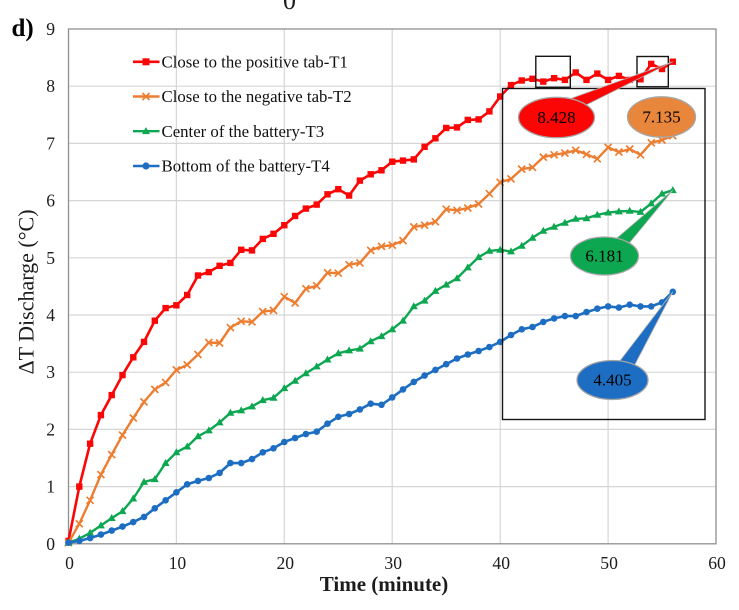 This screenshot has width=739, height=610. Describe the element at coordinates (393, 563) in the screenshot. I see `svg-text: 30` at that location.